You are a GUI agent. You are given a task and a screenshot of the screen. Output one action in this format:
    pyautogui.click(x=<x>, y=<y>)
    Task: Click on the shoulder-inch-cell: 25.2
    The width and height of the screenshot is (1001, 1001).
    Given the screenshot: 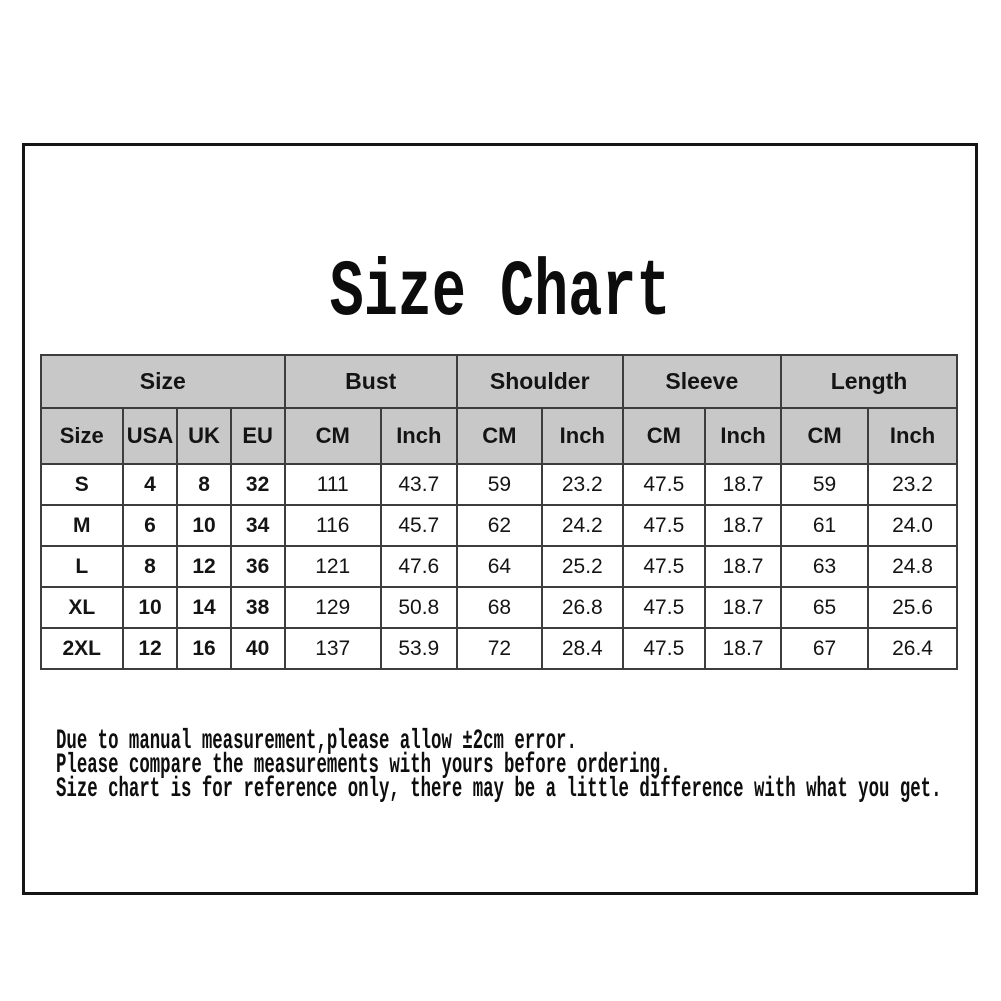 What is the action you would take?
    pyautogui.click(x=582, y=566)
    